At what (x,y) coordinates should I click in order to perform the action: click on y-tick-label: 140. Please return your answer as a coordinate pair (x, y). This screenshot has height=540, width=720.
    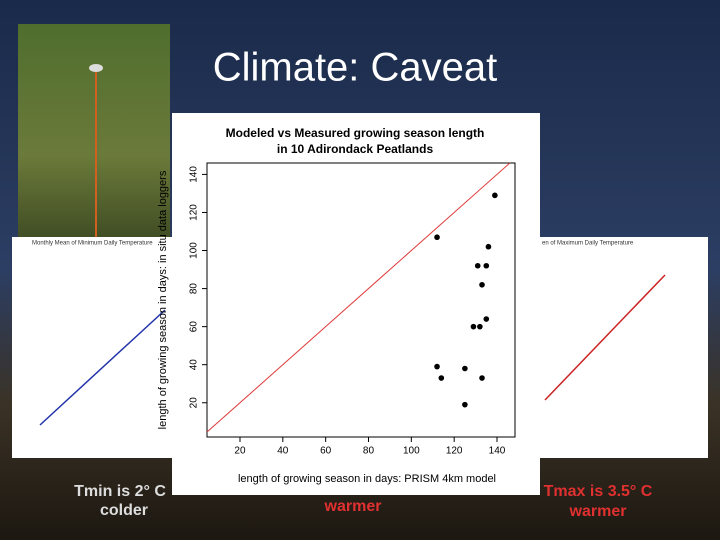
    Looking at the image, I should click on (194, 174).